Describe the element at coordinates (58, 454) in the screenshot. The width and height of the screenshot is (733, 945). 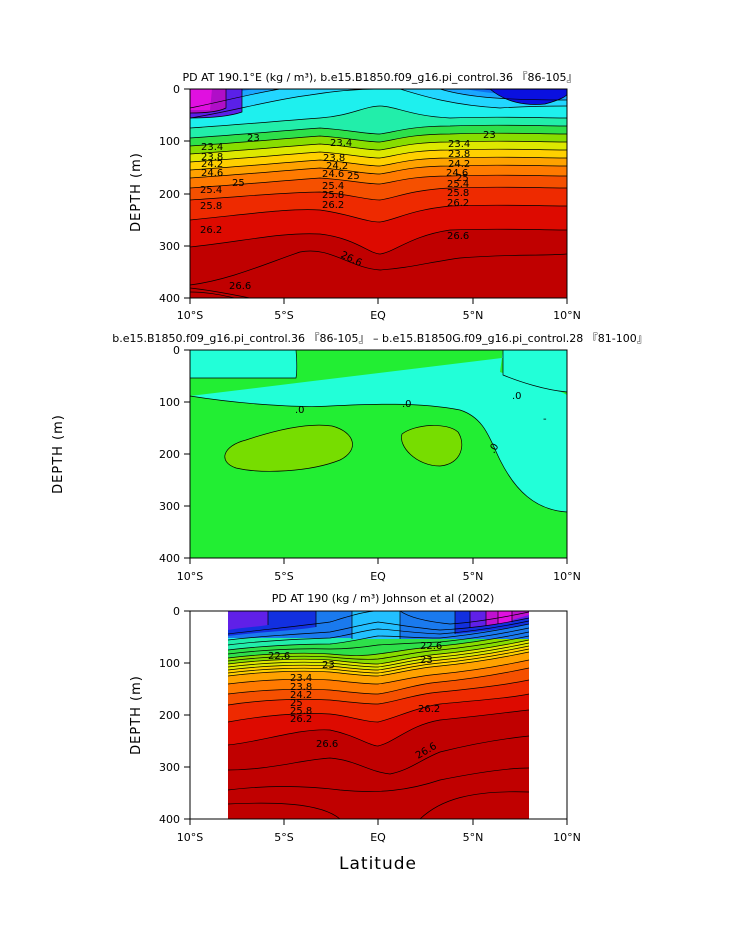
I see `panel-2-ylabel: DEPTH (m)` at that location.